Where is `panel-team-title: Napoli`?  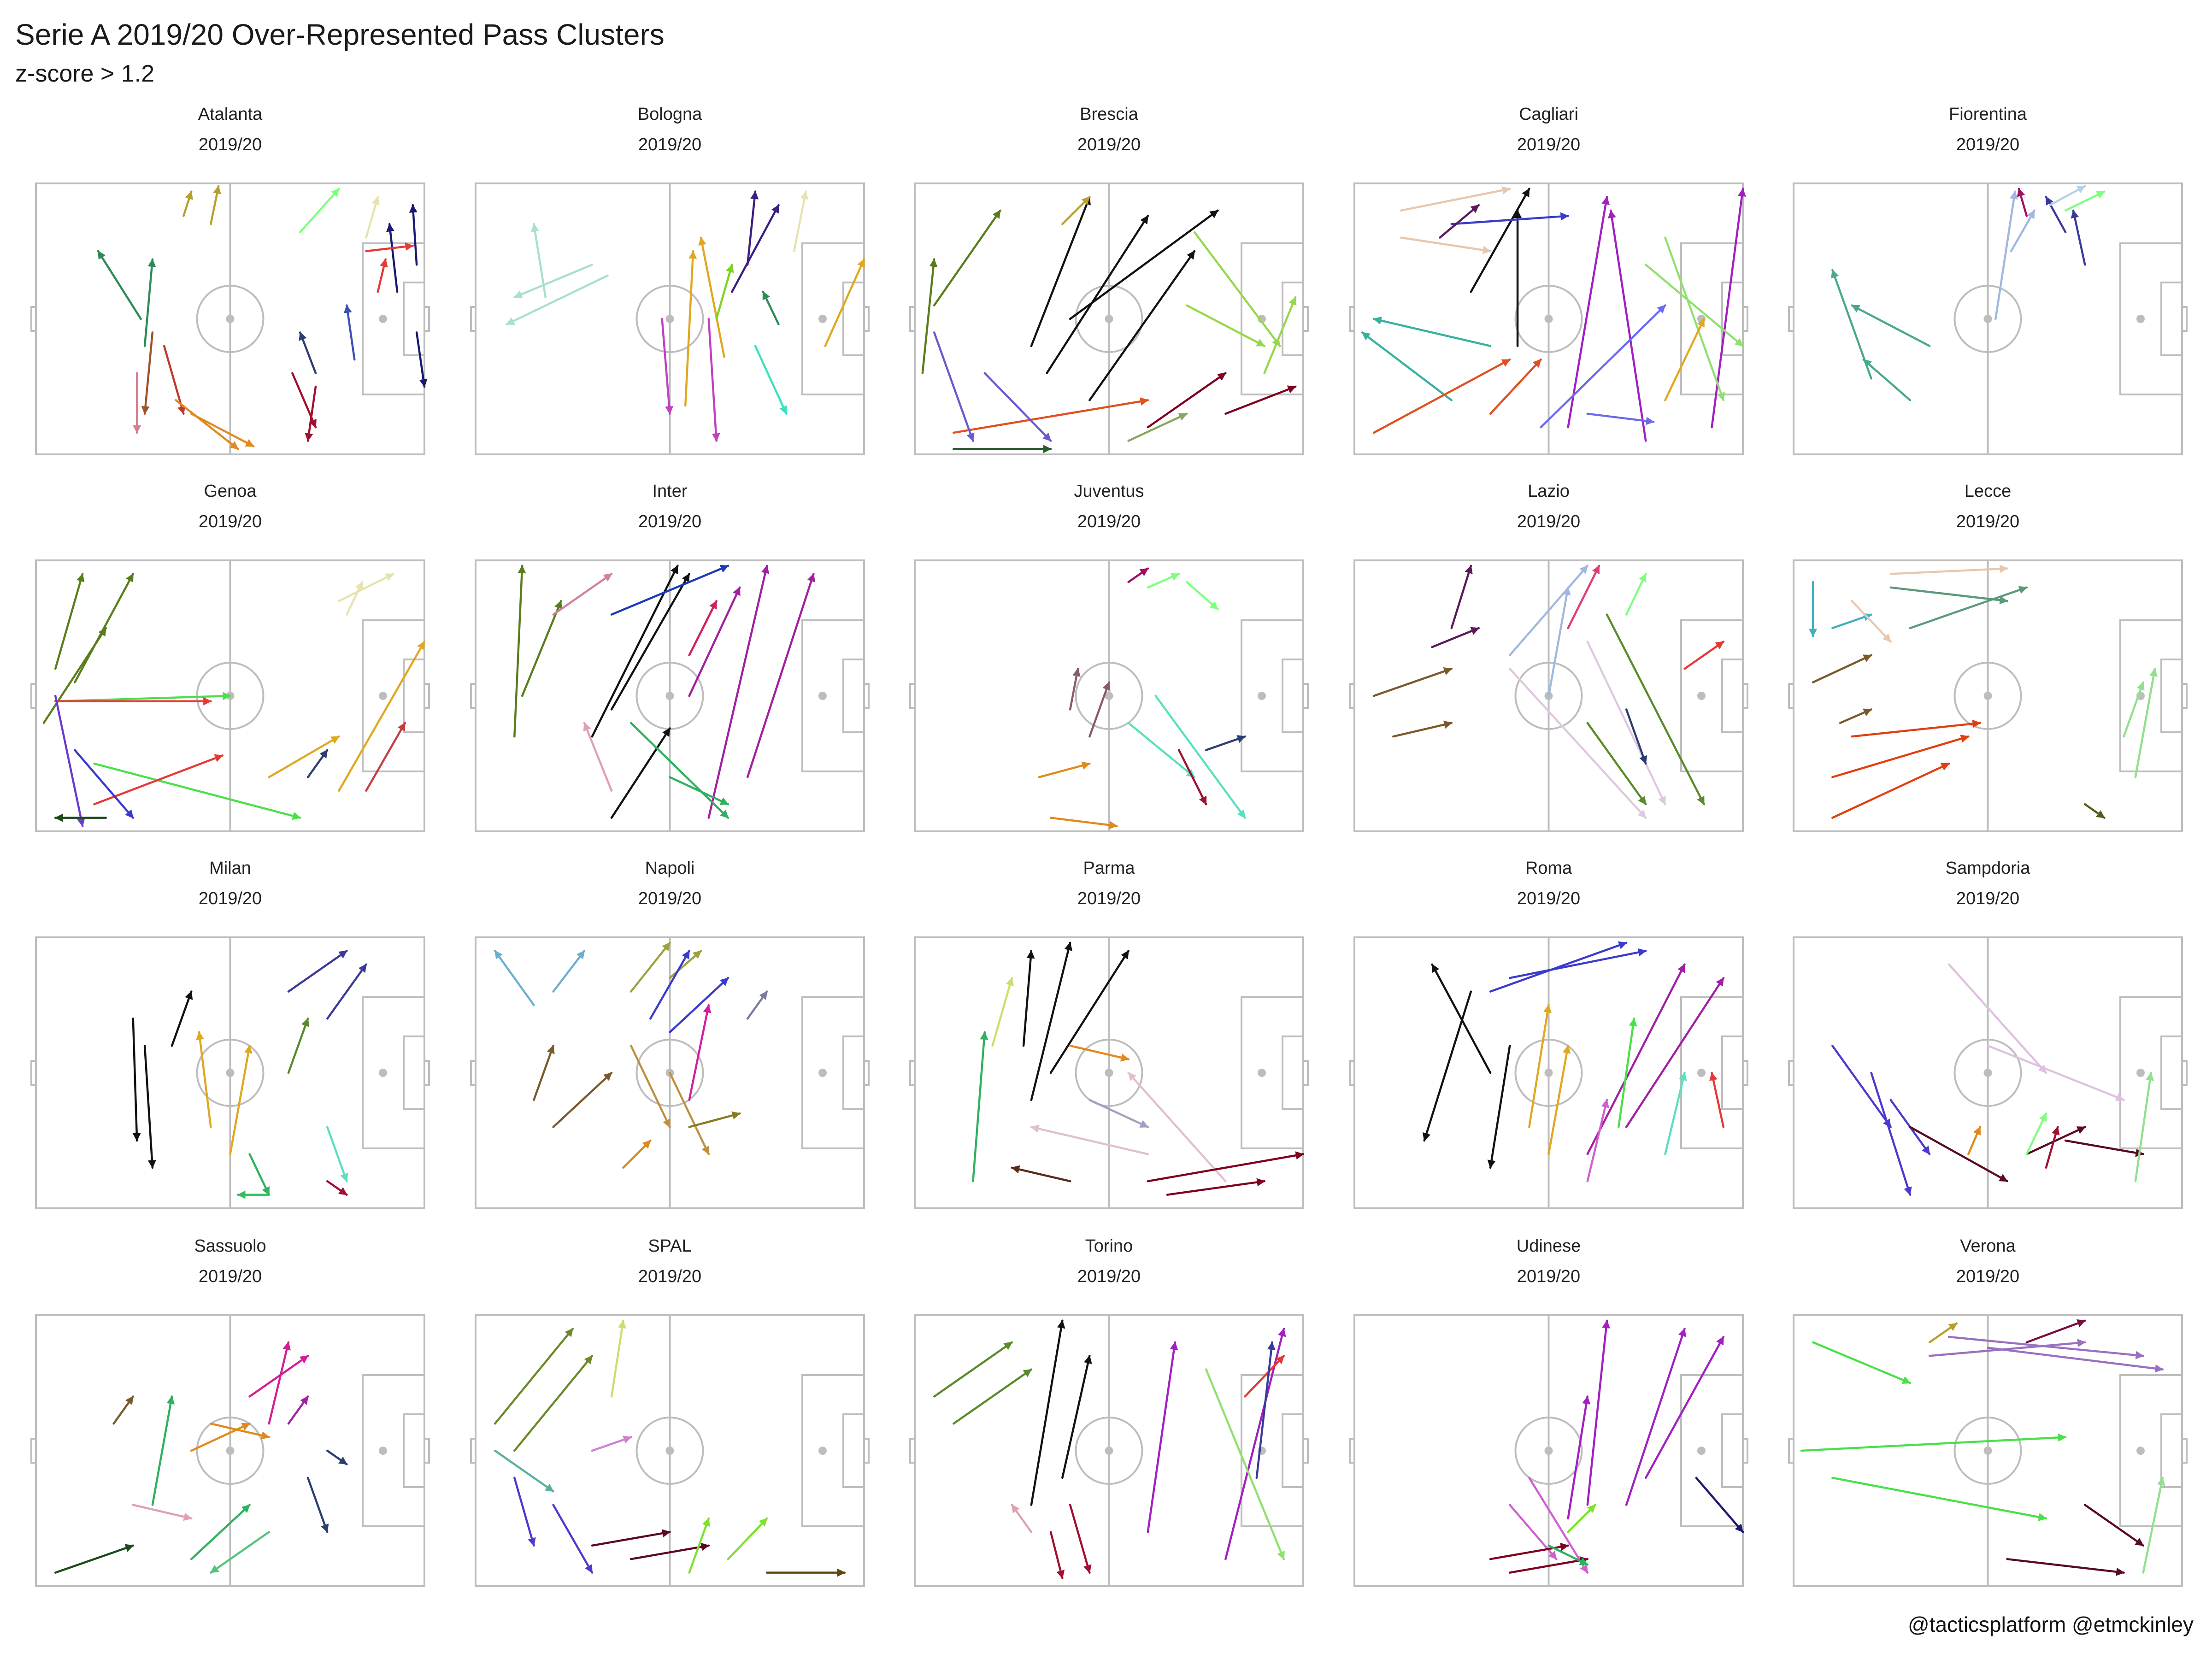
panel-team-title: Napoli is located at coordinates (670, 868).